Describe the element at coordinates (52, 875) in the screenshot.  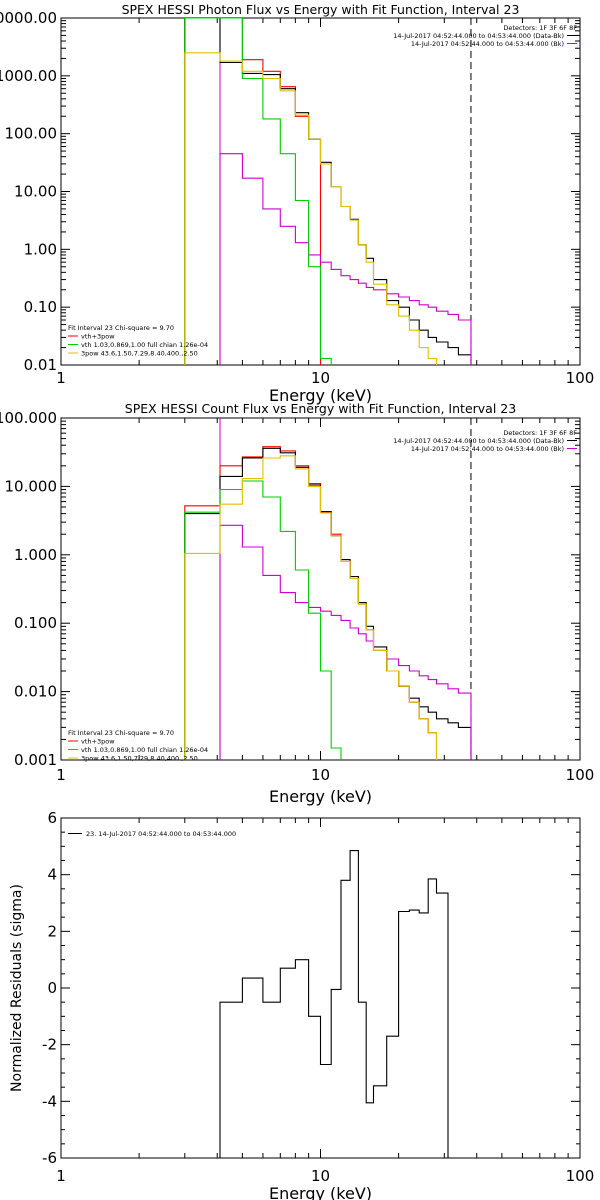
I see `residuals-y-tick-label: 4` at that location.